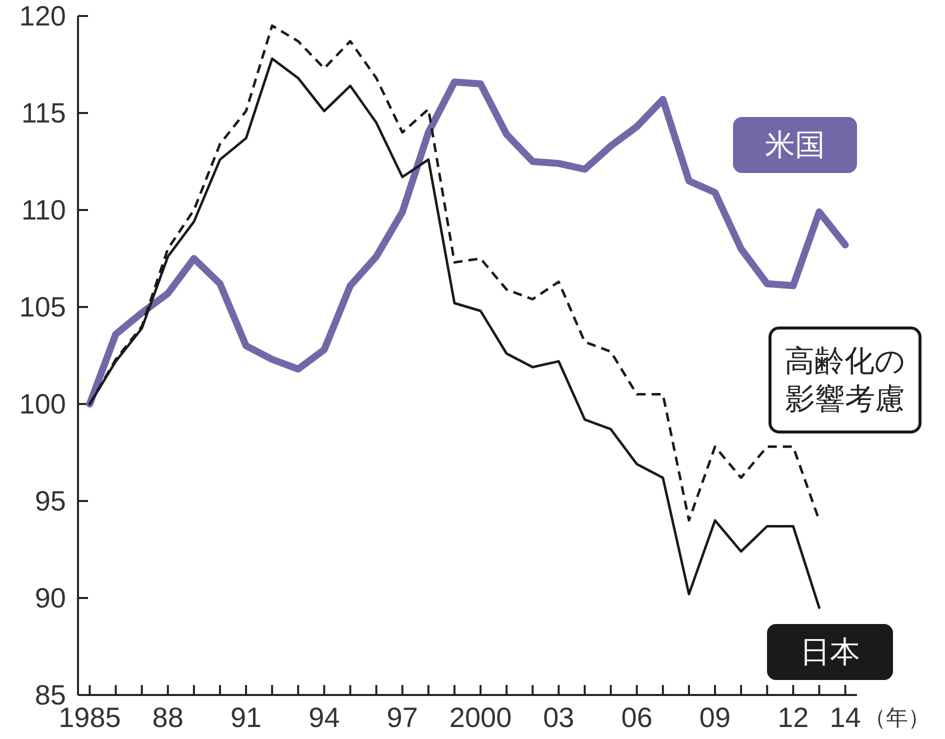 This screenshot has height=739, width=945. What do you see at coordinates (795, 145) in the screenshot?
I see `series-label: 米国` at bounding box center [795, 145].